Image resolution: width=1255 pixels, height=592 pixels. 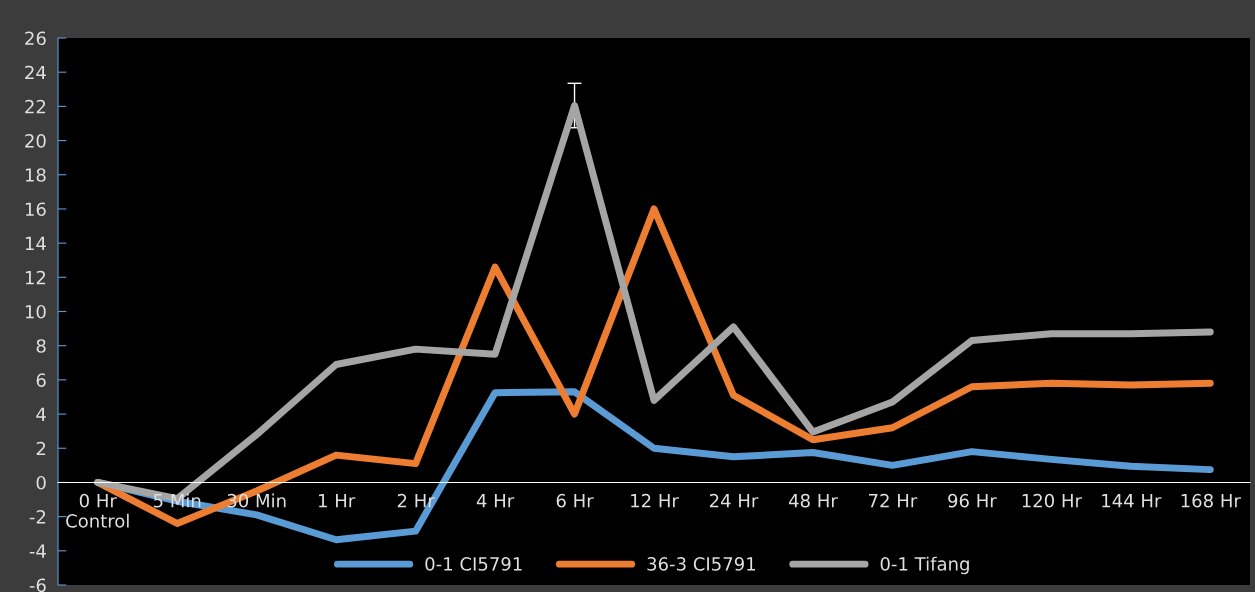 What do you see at coordinates (1052, 500) in the screenshot?
I see `x-tick-label: 120 Hr` at bounding box center [1052, 500].